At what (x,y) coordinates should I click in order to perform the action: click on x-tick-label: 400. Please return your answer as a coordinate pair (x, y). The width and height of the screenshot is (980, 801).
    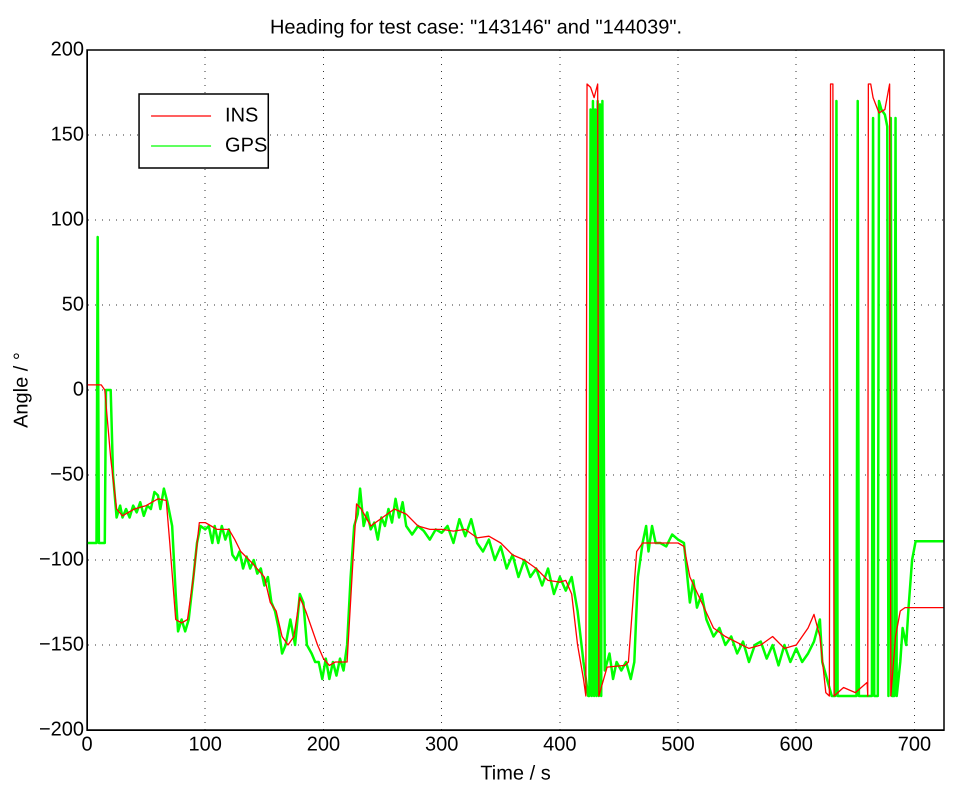
    Looking at the image, I should click on (560, 745).